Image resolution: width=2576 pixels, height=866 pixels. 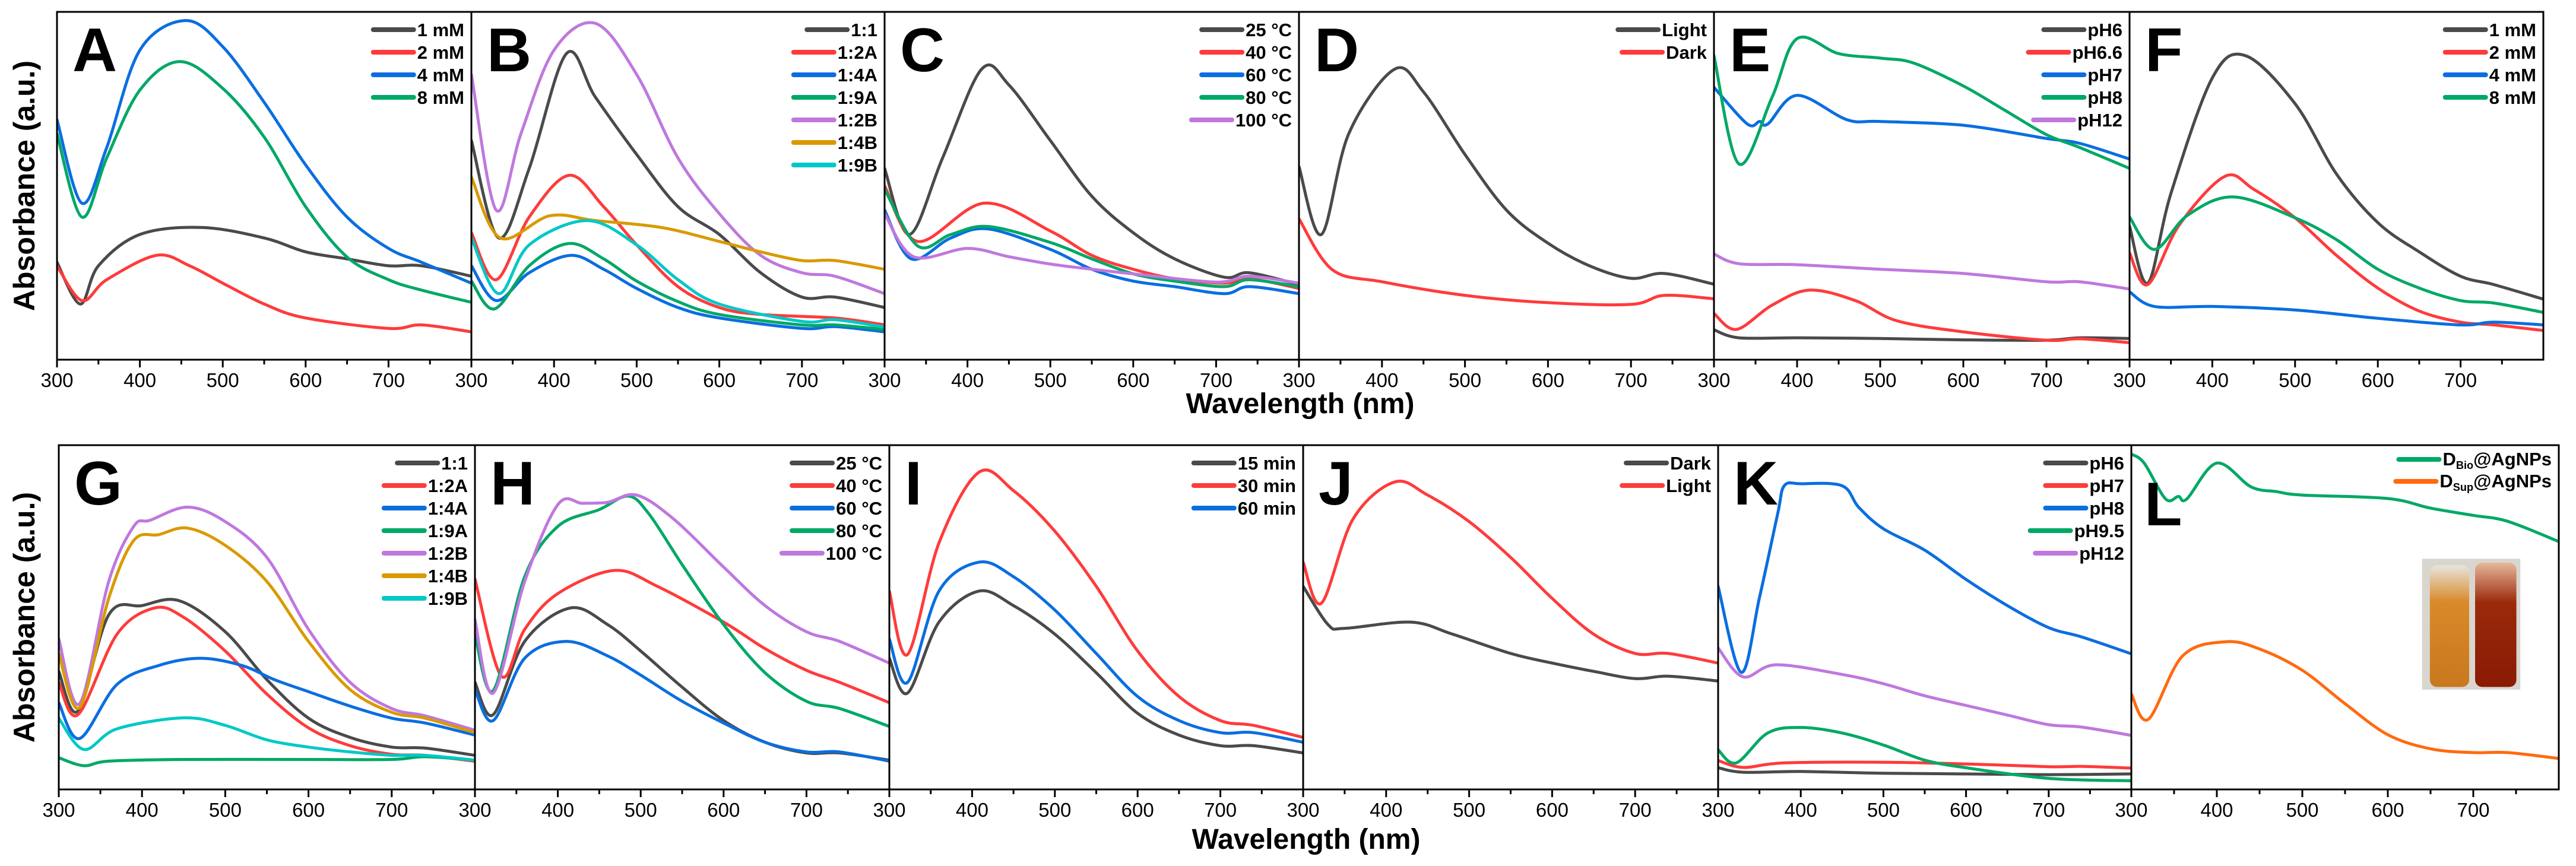 What do you see at coordinates (2098, 53) in the screenshot?
I see `legend-label: pH6.6` at bounding box center [2098, 53].